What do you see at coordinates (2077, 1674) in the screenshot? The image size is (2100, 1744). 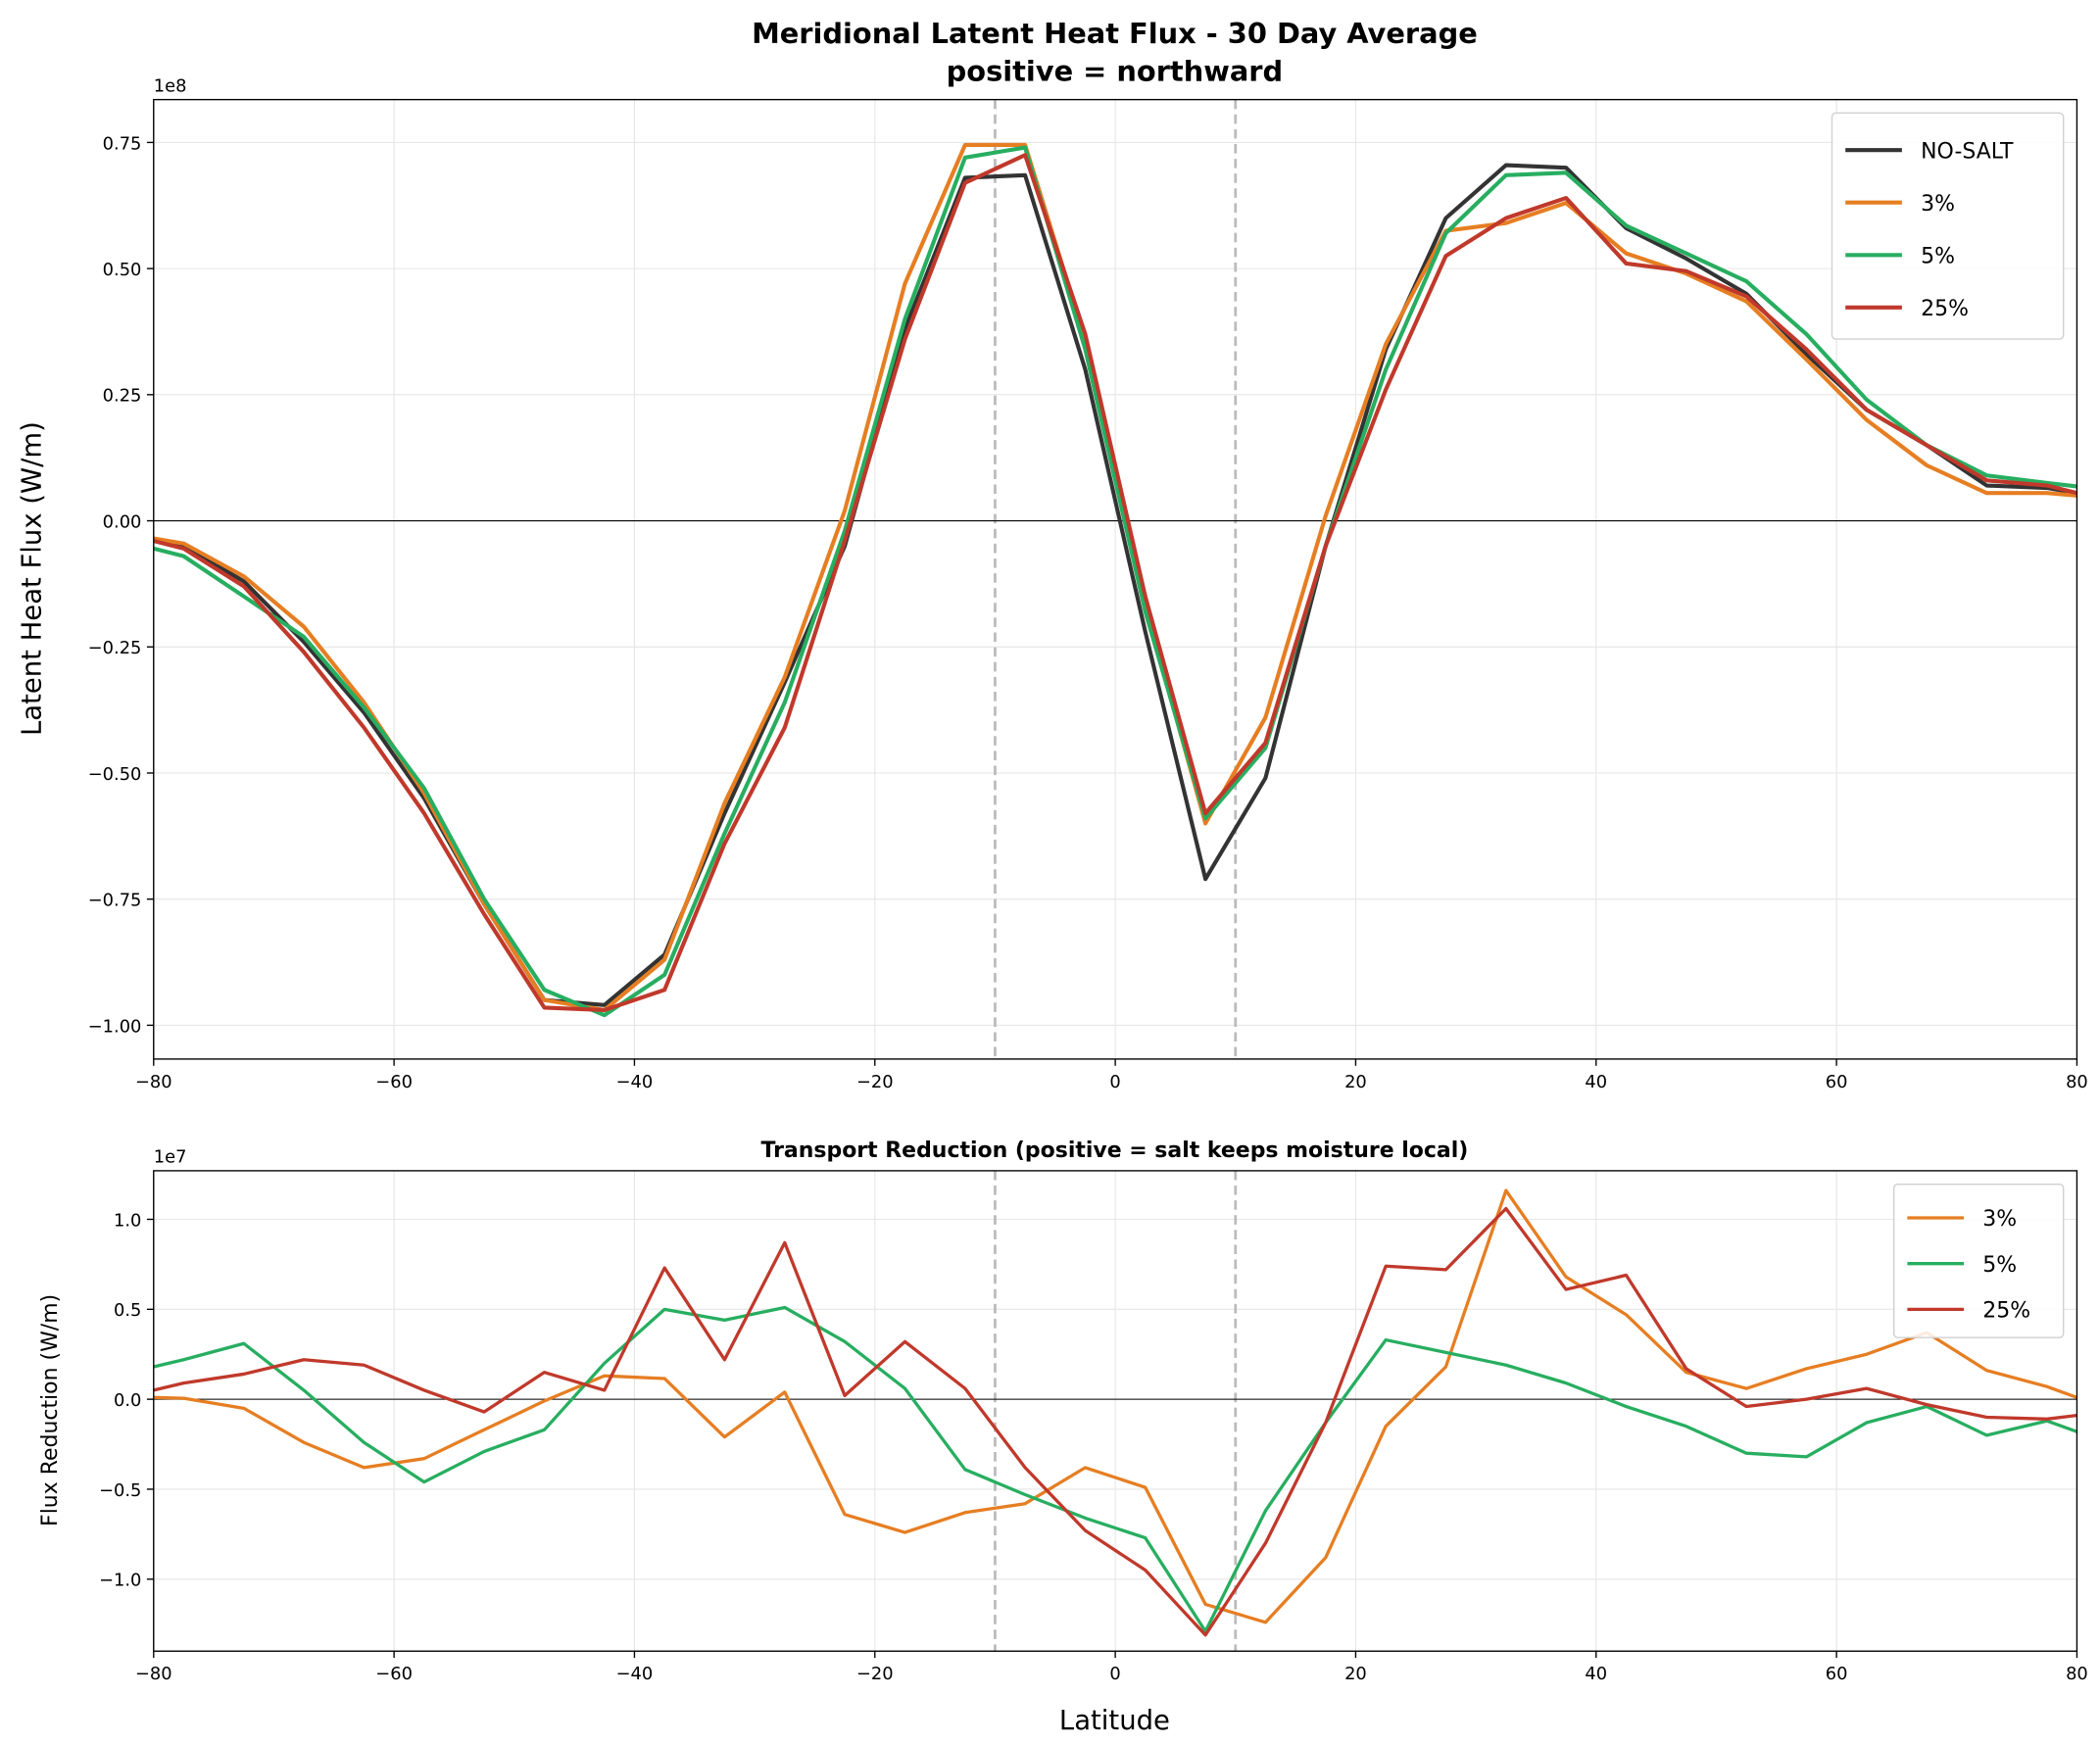 I see `bottom-x-tick-label: 80` at bounding box center [2077, 1674].